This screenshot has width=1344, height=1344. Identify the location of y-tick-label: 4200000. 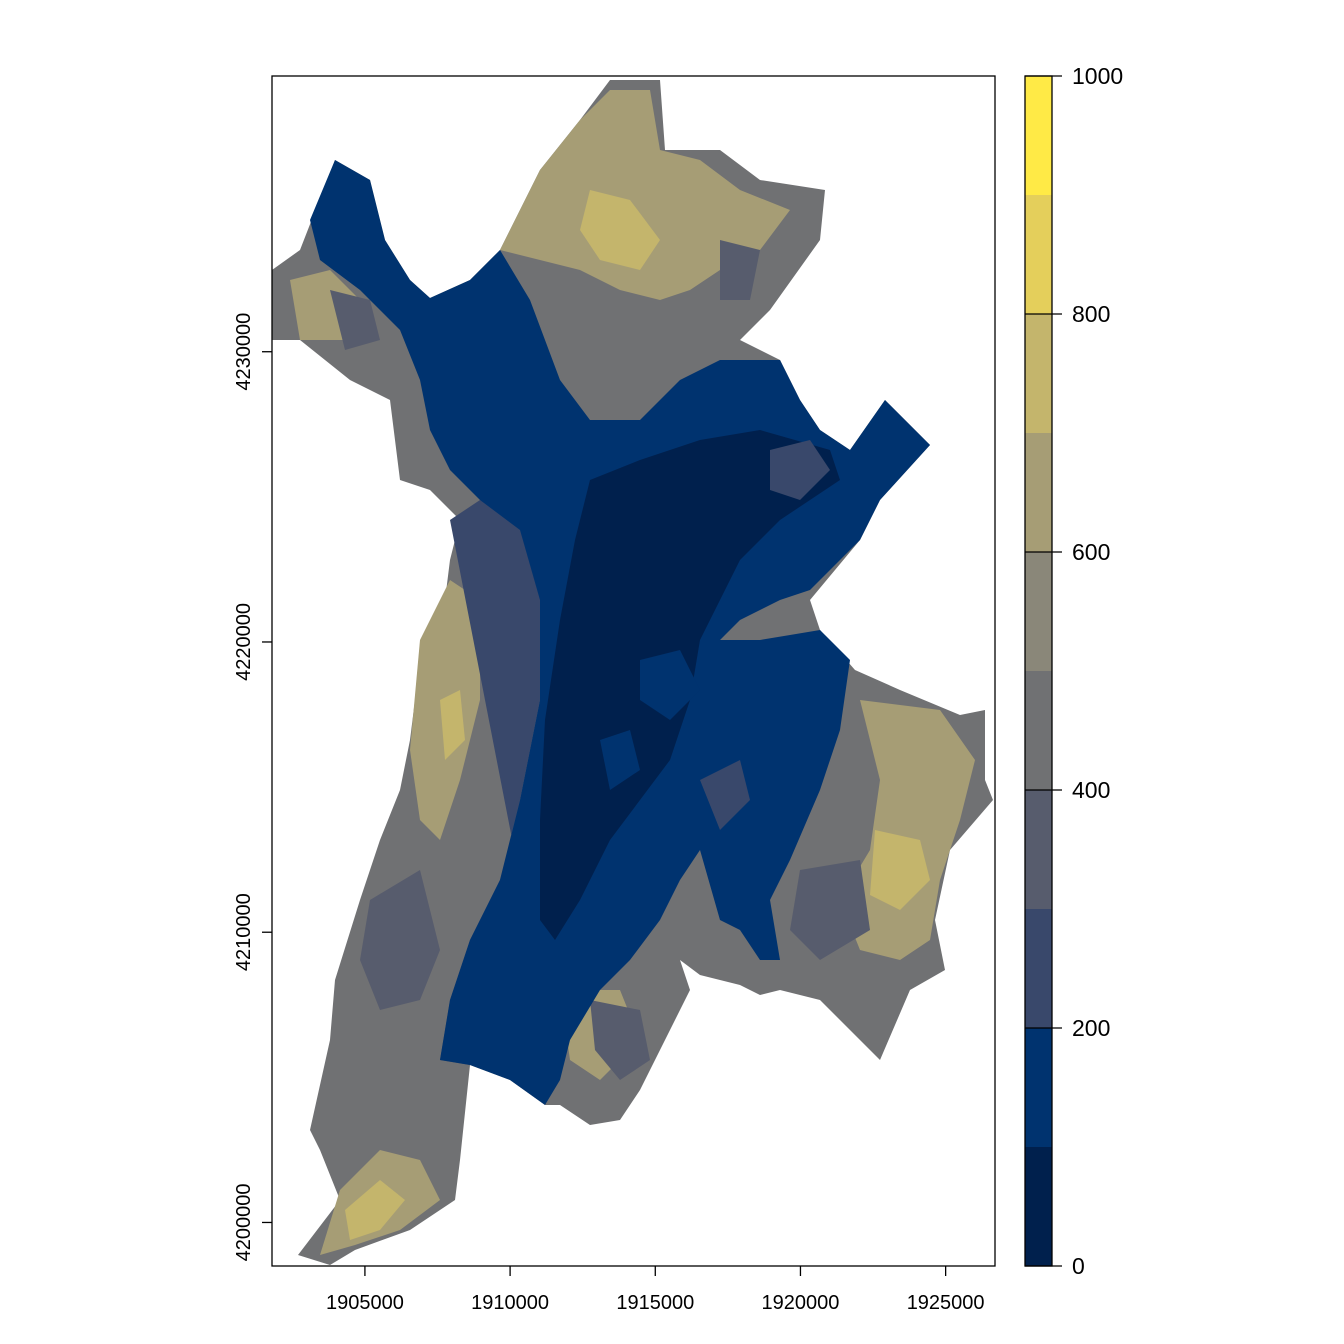
(244, 1223).